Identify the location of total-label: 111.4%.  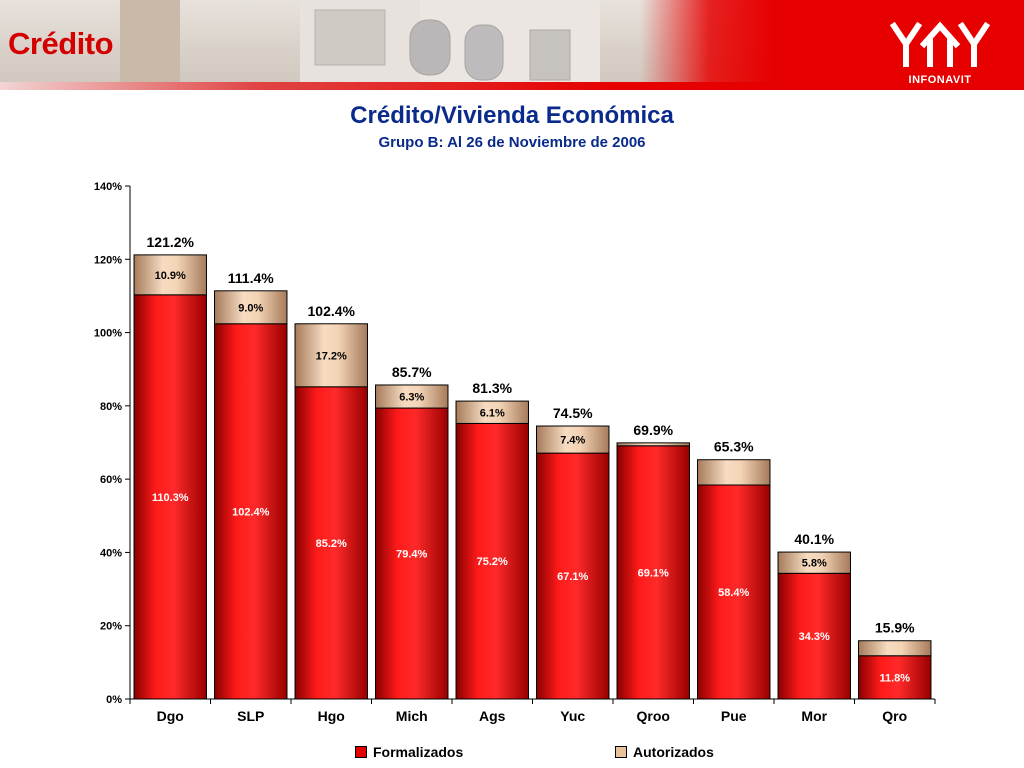
(251, 278).